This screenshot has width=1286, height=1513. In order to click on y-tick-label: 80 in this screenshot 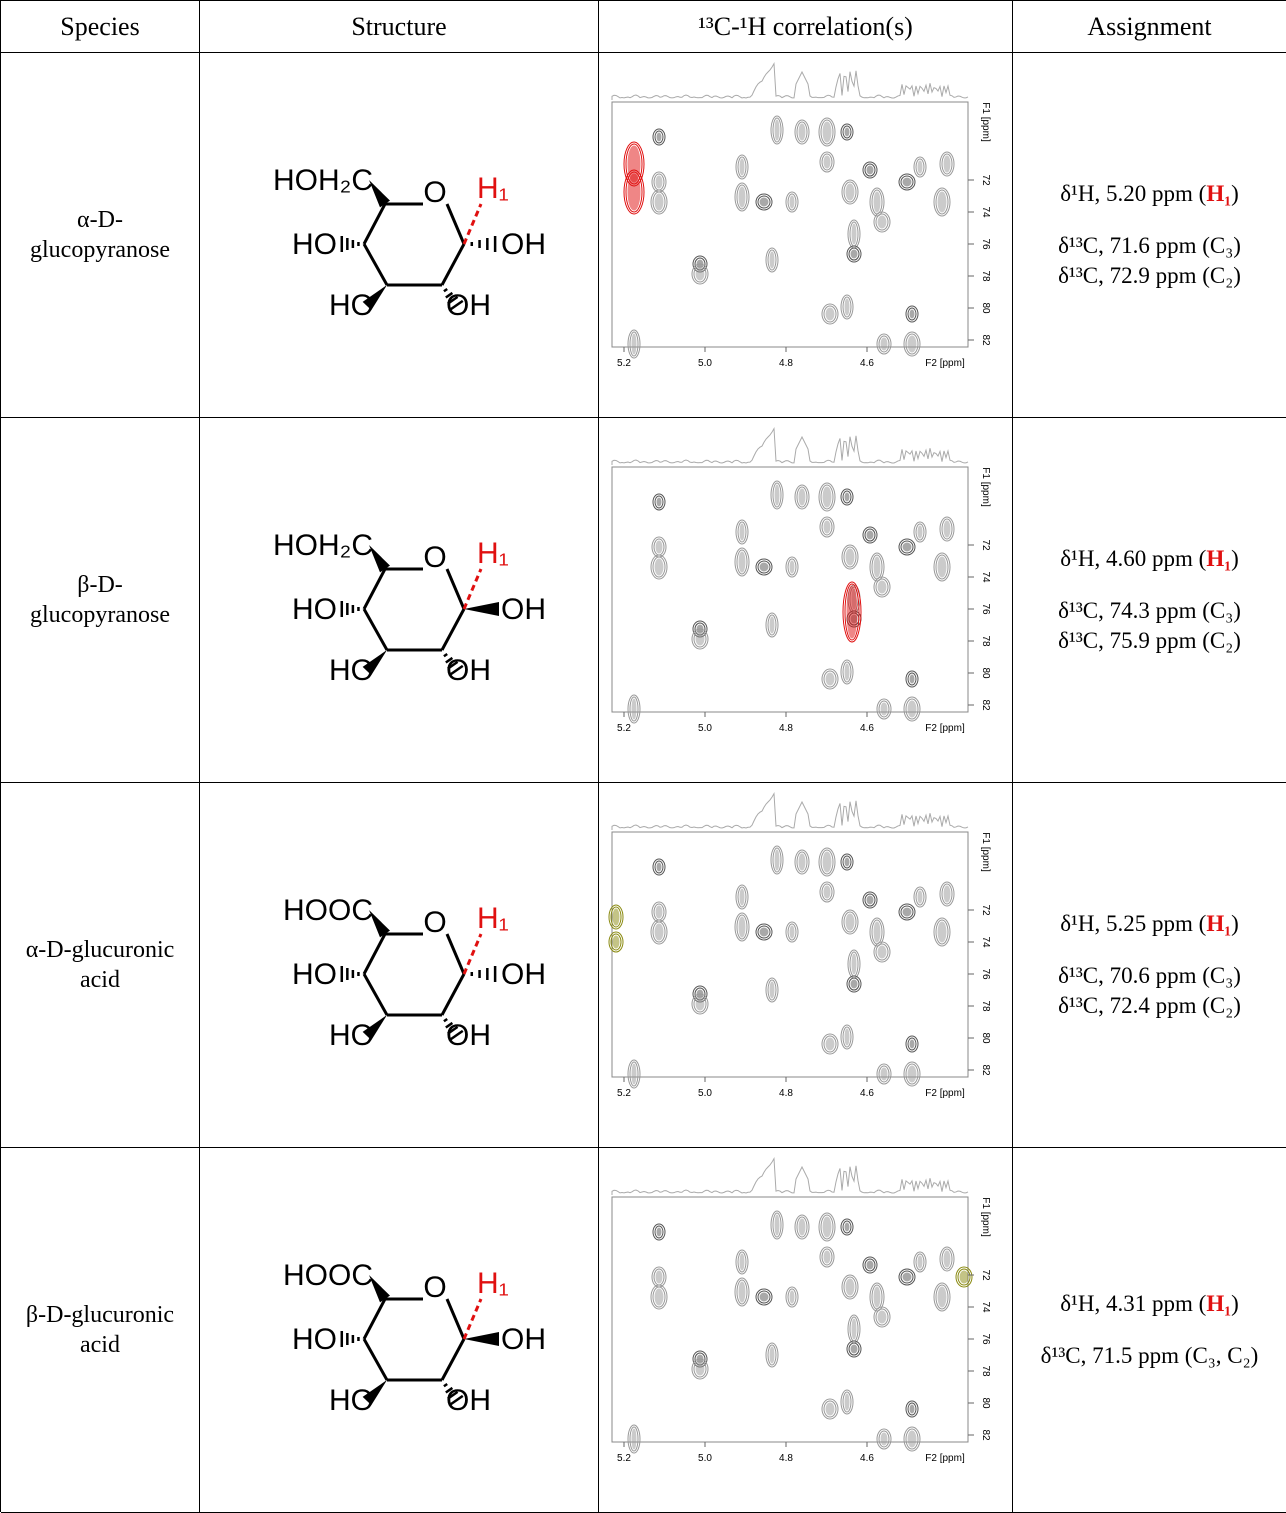, I will do `click(985, 673)`.